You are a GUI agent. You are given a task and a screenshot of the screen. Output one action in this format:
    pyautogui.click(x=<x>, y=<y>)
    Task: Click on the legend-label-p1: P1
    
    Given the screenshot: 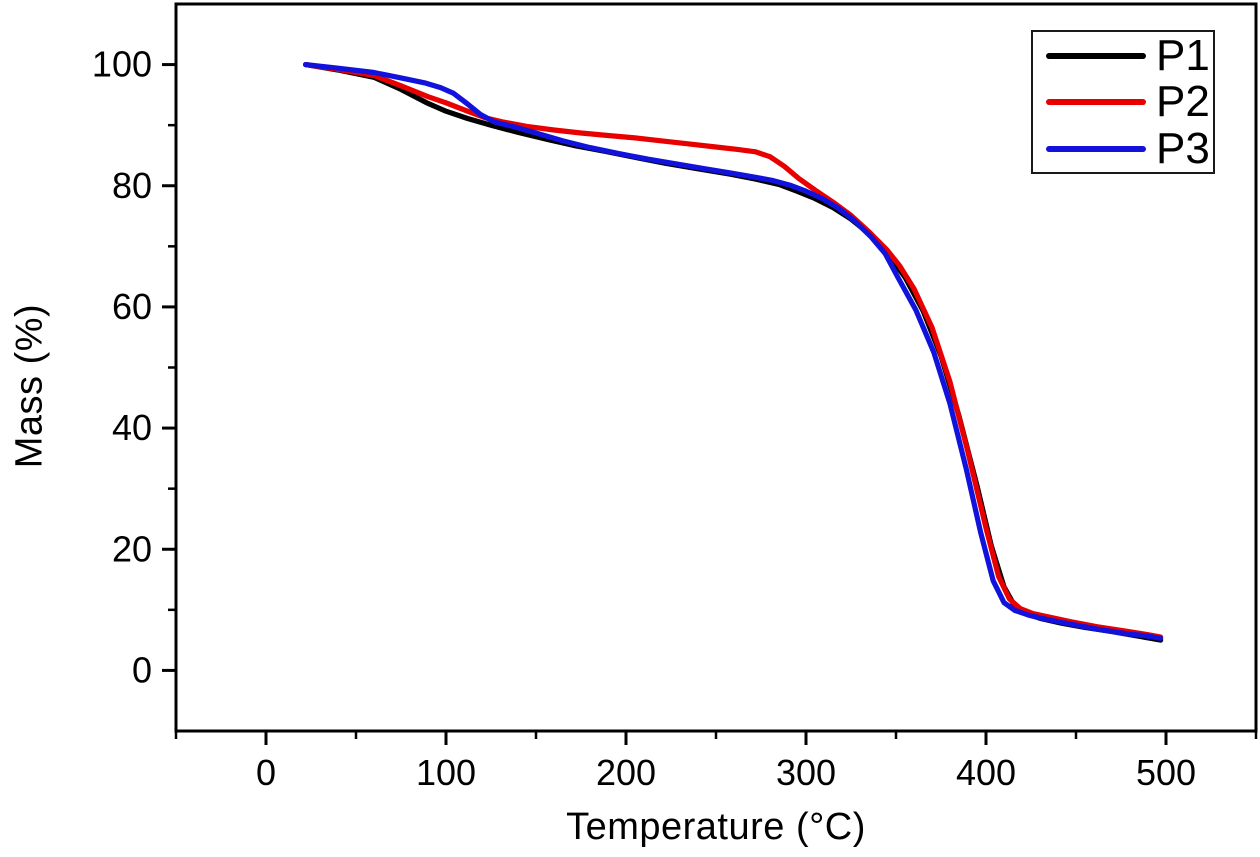 What is the action you would take?
    pyautogui.click(x=1183, y=55)
    